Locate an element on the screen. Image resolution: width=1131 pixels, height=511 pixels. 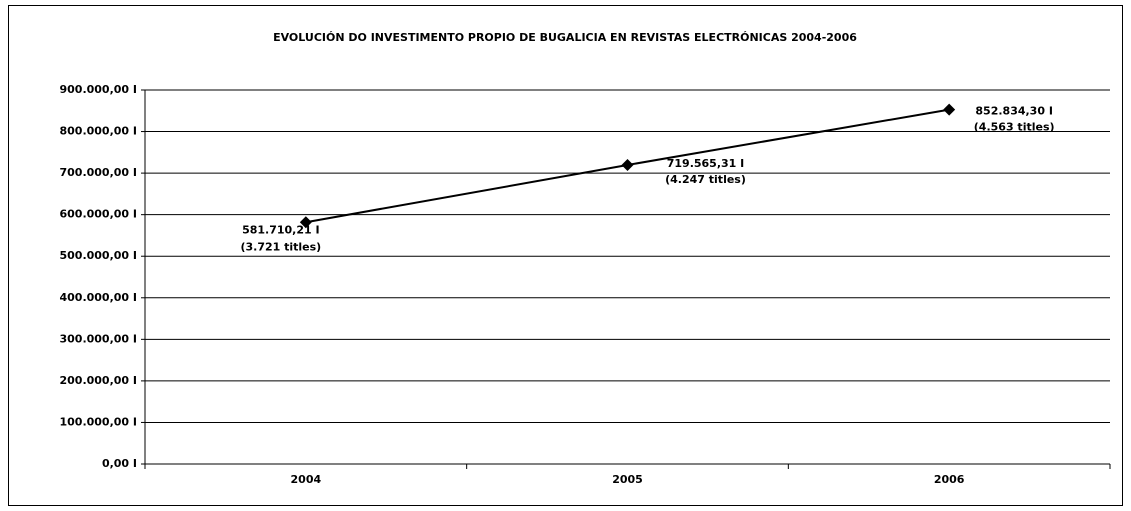
y-tick-label: 300.000,00 I is located at coordinates (98, 338).